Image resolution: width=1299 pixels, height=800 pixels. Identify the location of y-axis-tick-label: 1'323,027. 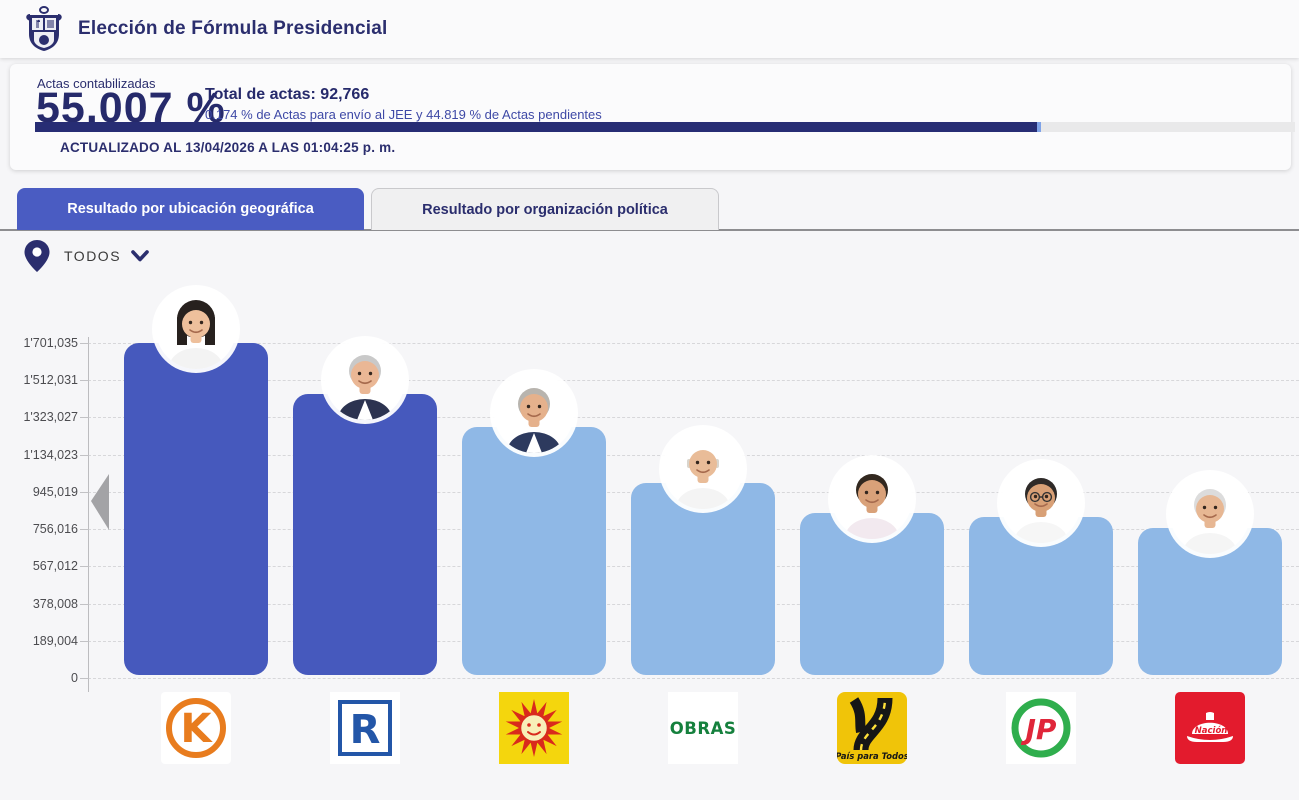
(50, 417).